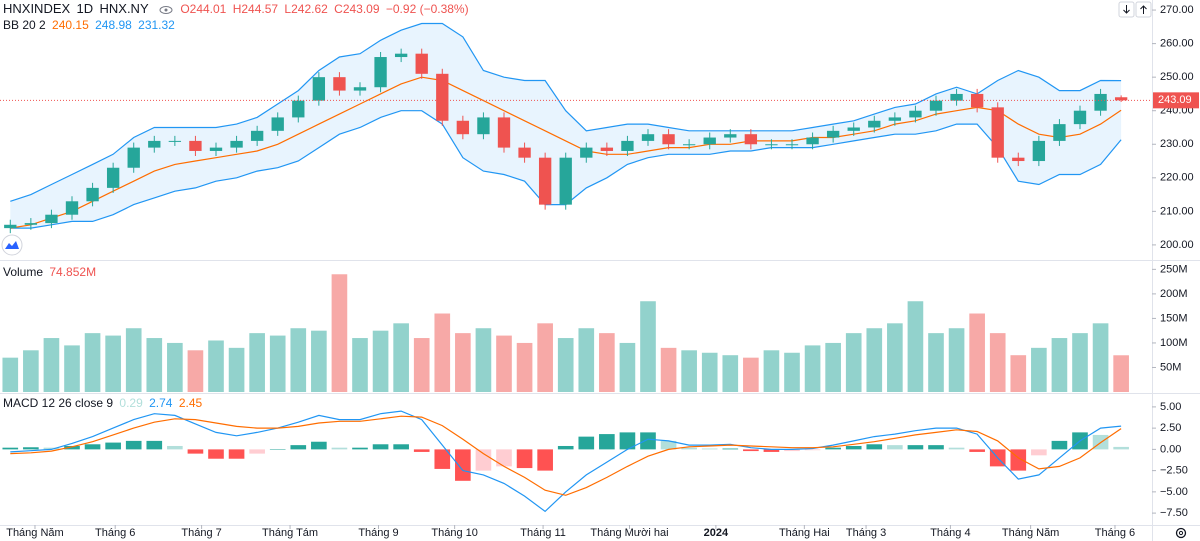 The height and width of the screenshot is (541, 1200). What do you see at coordinates (85, 8) in the screenshot?
I see `interval: 1D` at bounding box center [85, 8].